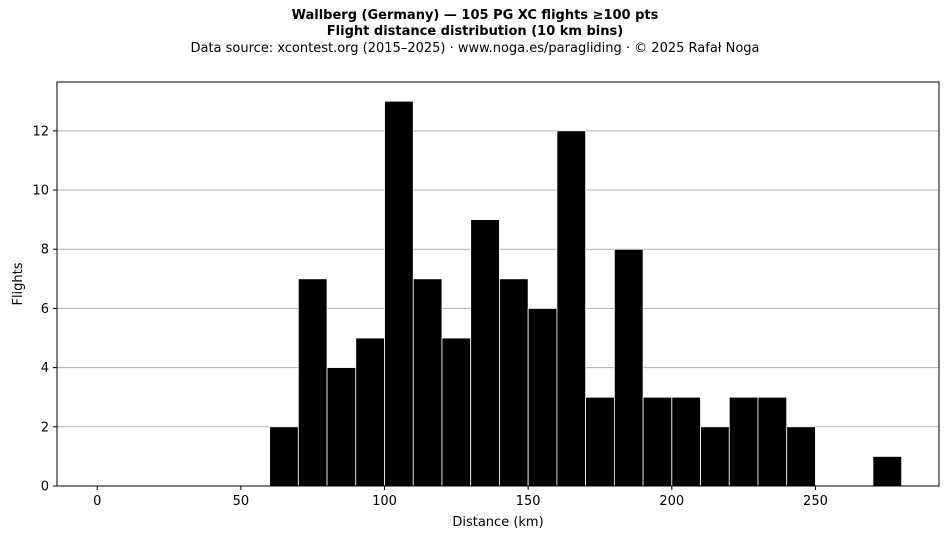 Image resolution: width=950 pixels, height=539 pixels. Describe the element at coordinates (97, 501) in the screenshot. I see `x-tick-label: 0` at that location.